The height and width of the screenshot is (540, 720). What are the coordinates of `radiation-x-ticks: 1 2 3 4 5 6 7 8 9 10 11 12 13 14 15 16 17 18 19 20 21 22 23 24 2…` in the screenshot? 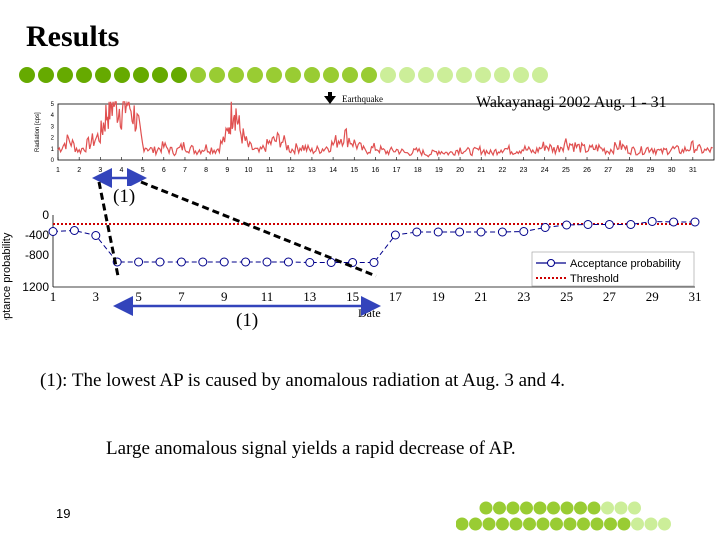 It's located at (376, 165).